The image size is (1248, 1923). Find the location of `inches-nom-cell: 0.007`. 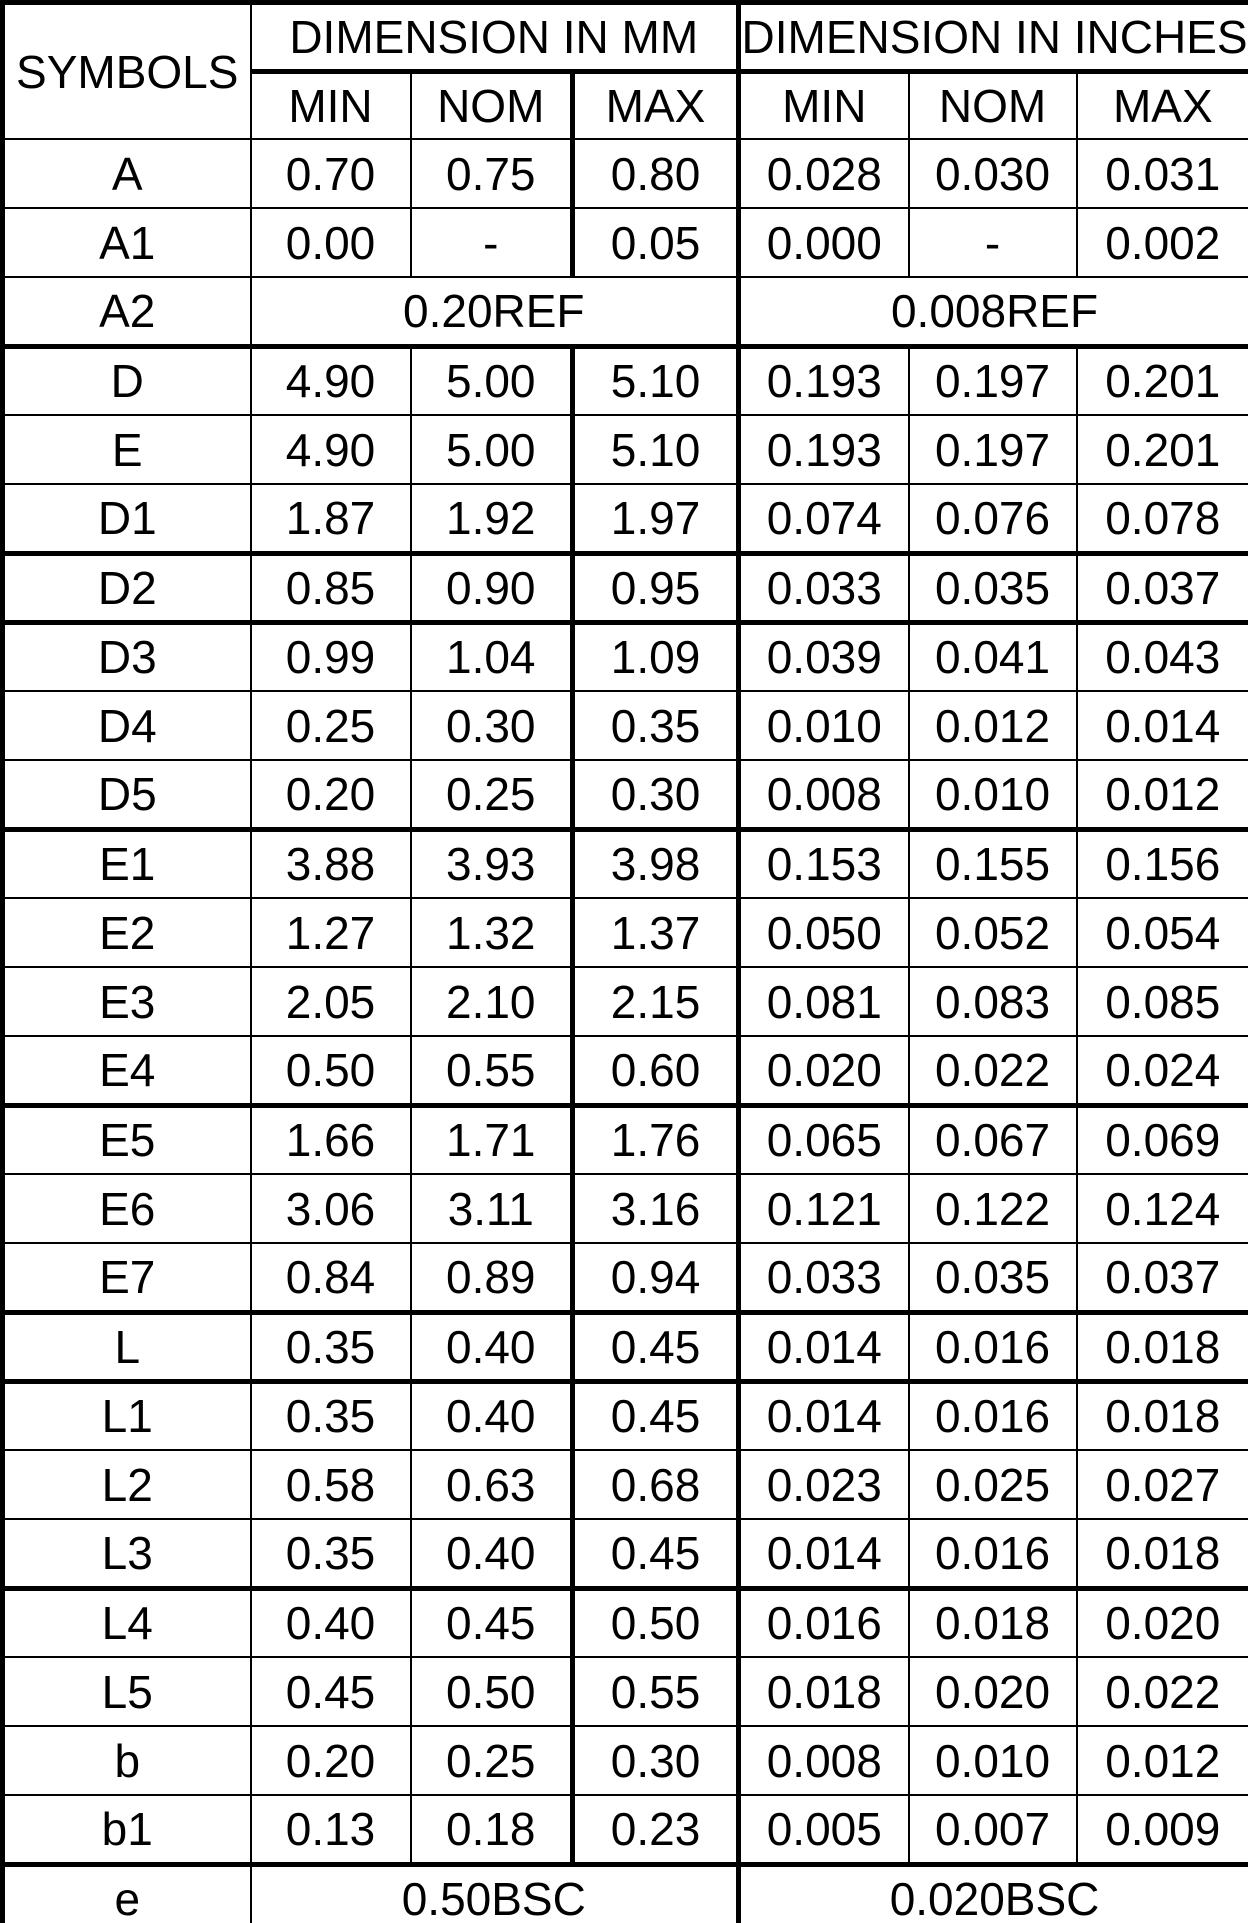

inches-nom-cell: 0.007 is located at coordinates (992, 1830).